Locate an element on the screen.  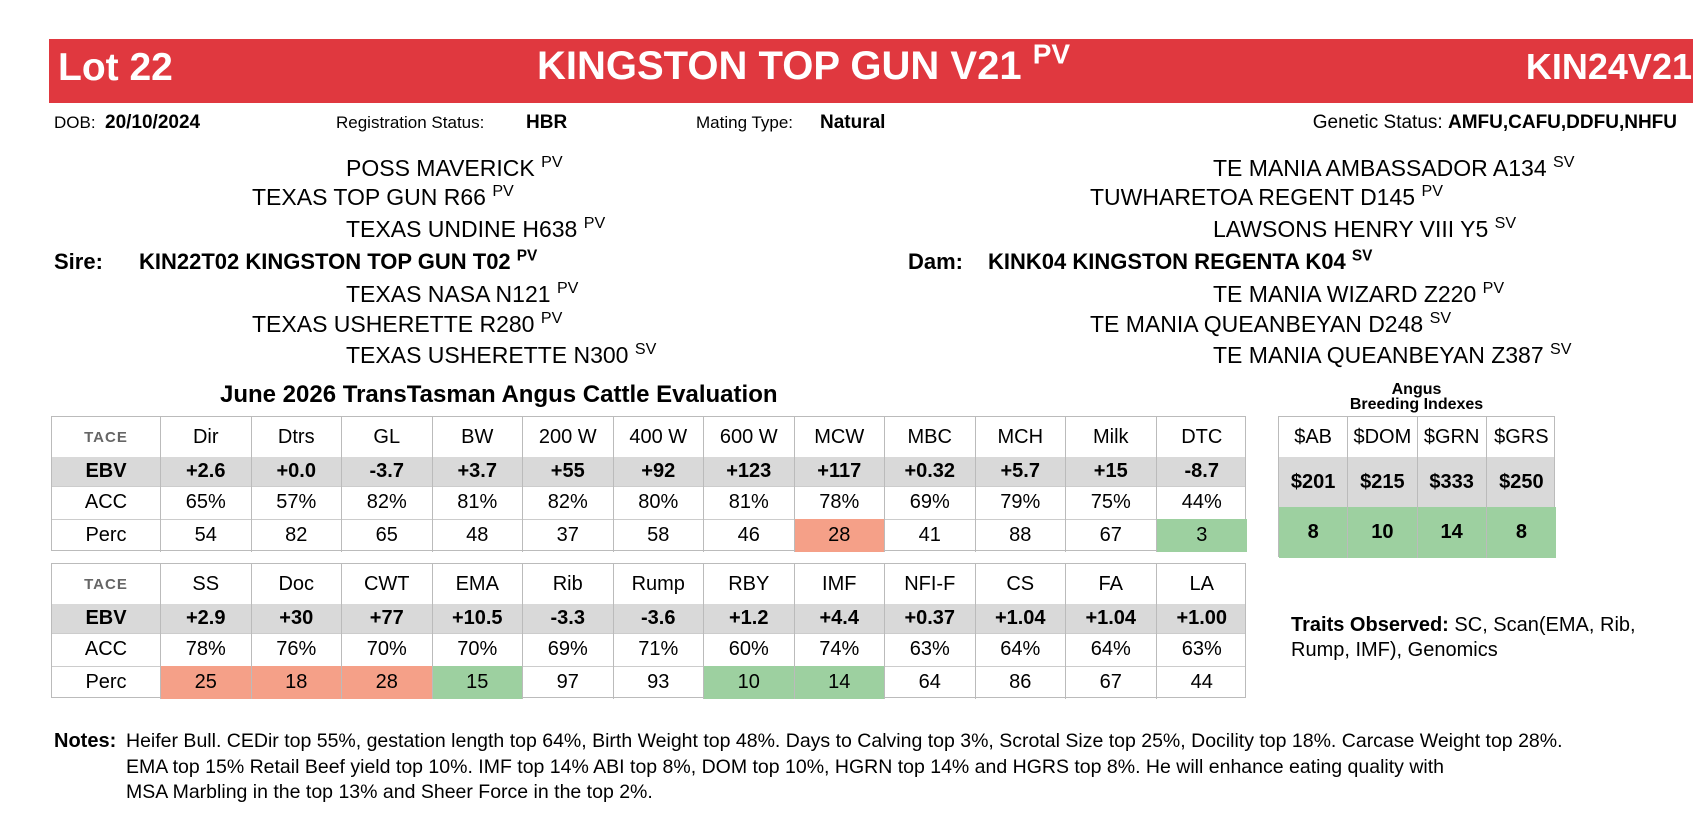
perc-value: 88 is located at coordinates (1021, 535).